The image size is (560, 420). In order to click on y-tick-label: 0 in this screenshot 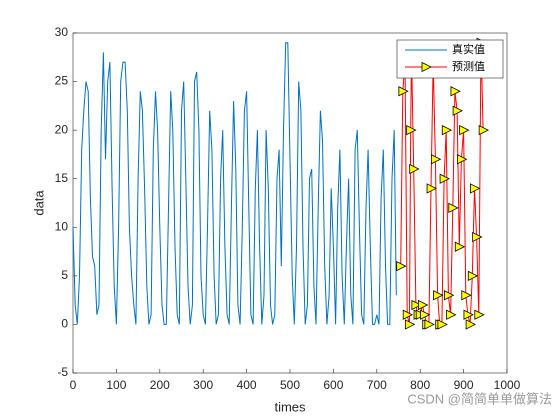, I will do `click(64, 324)`.